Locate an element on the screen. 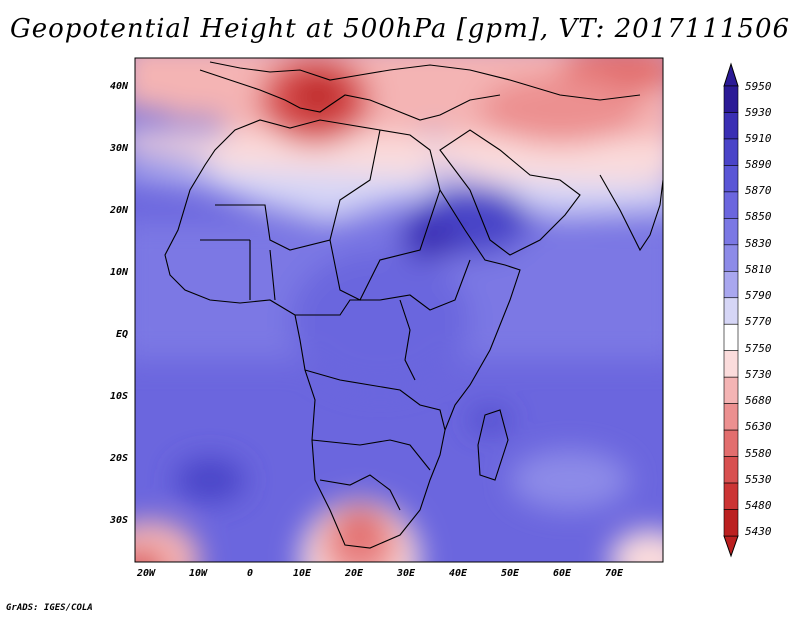  colorbar-label: 5770 is located at coordinates (758, 321).